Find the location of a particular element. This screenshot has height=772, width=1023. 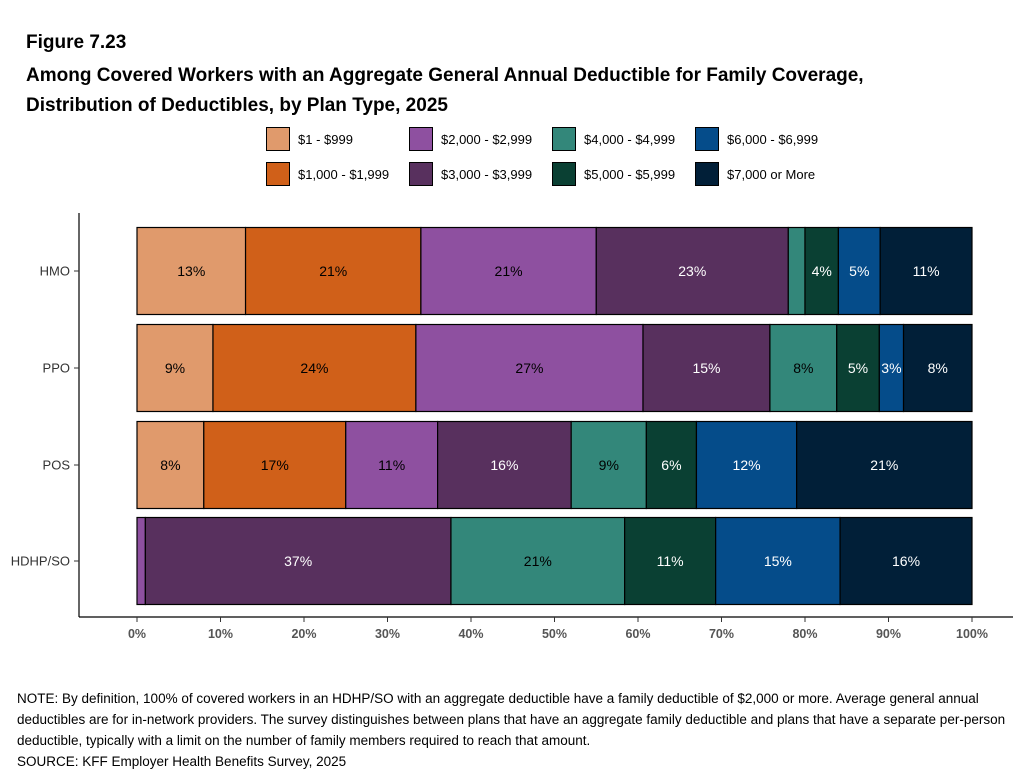

y-tick-label: PPO is located at coordinates (56, 368).